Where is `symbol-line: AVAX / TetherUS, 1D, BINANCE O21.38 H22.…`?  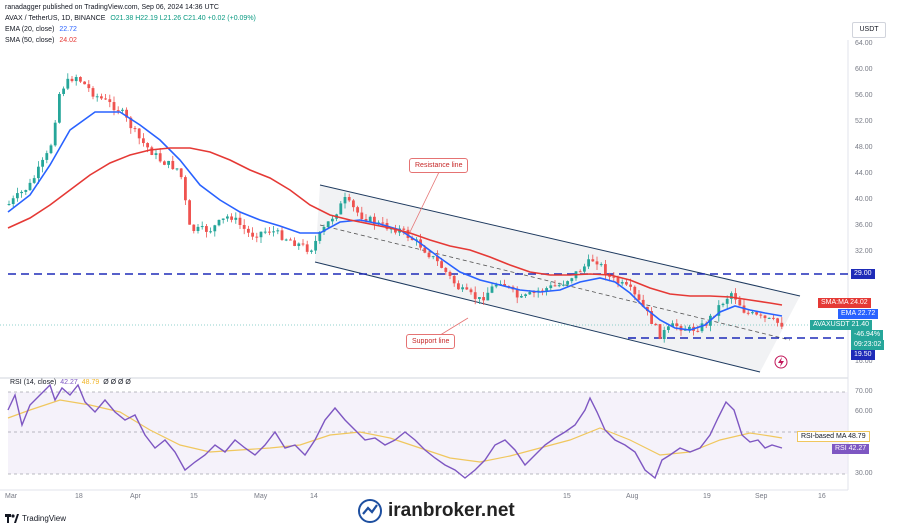 symbol-line: AVAX / TetherUS, 1D, BINANCE O21.38 H22.… is located at coordinates (130, 19).